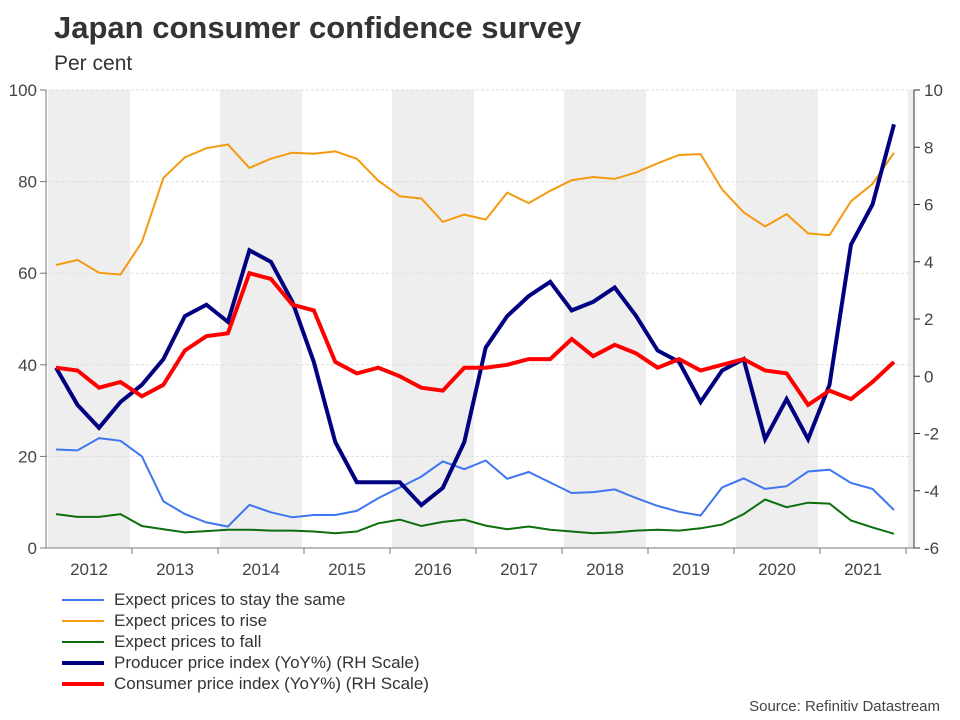  I want to click on legend-item-rise: Expect prices to rise, so click(245, 620).